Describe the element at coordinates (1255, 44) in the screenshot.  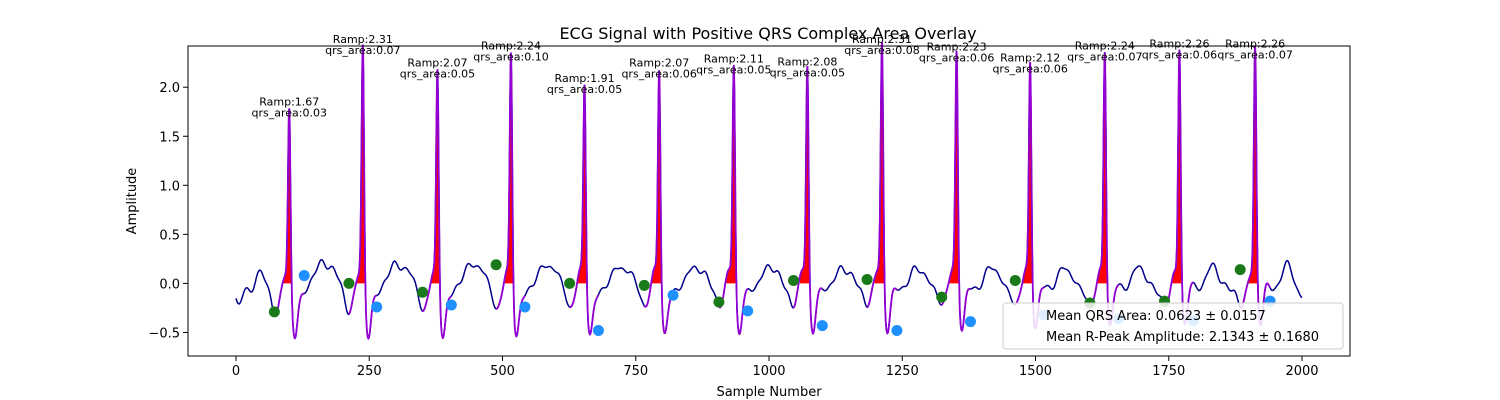
I see `ramp-label-14: Ramp:2.26` at that location.